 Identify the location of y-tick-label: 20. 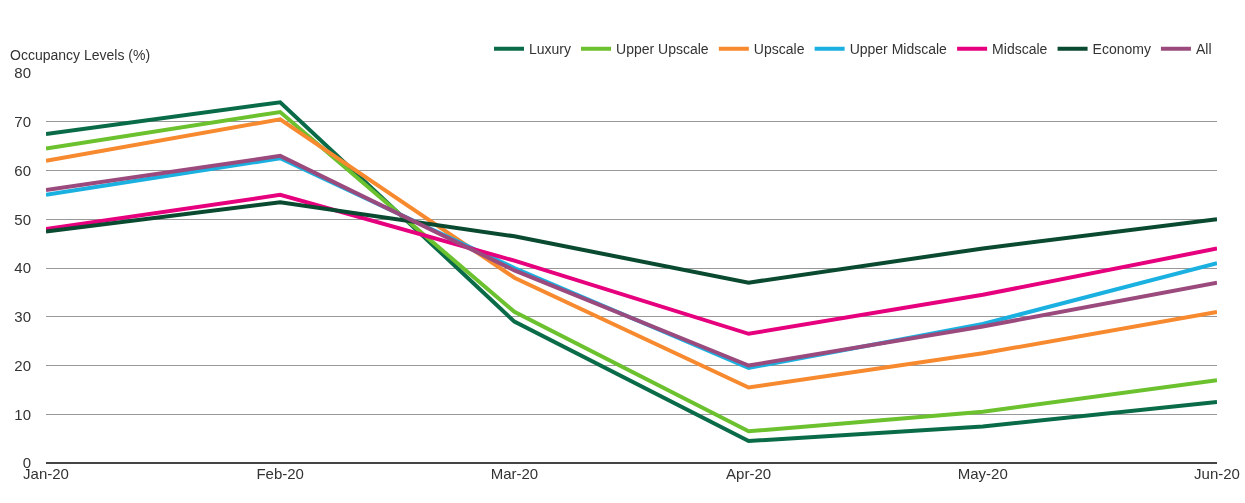
(22, 365).